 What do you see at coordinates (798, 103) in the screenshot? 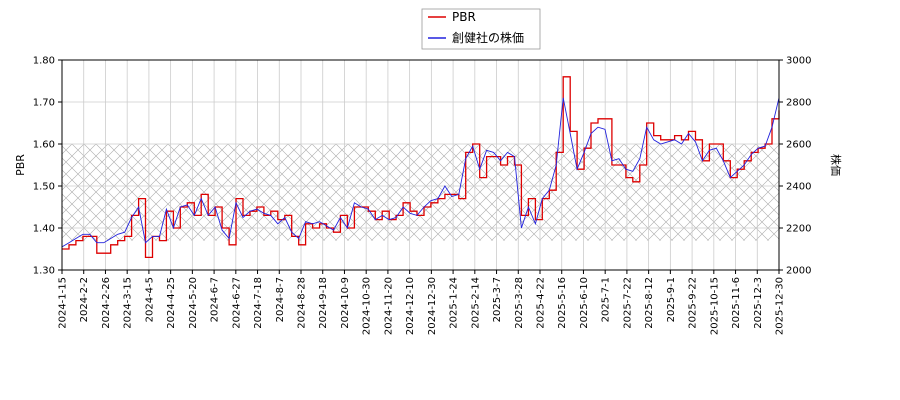
I see `right-tick-label: 2800` at bounding box center [798, 103].